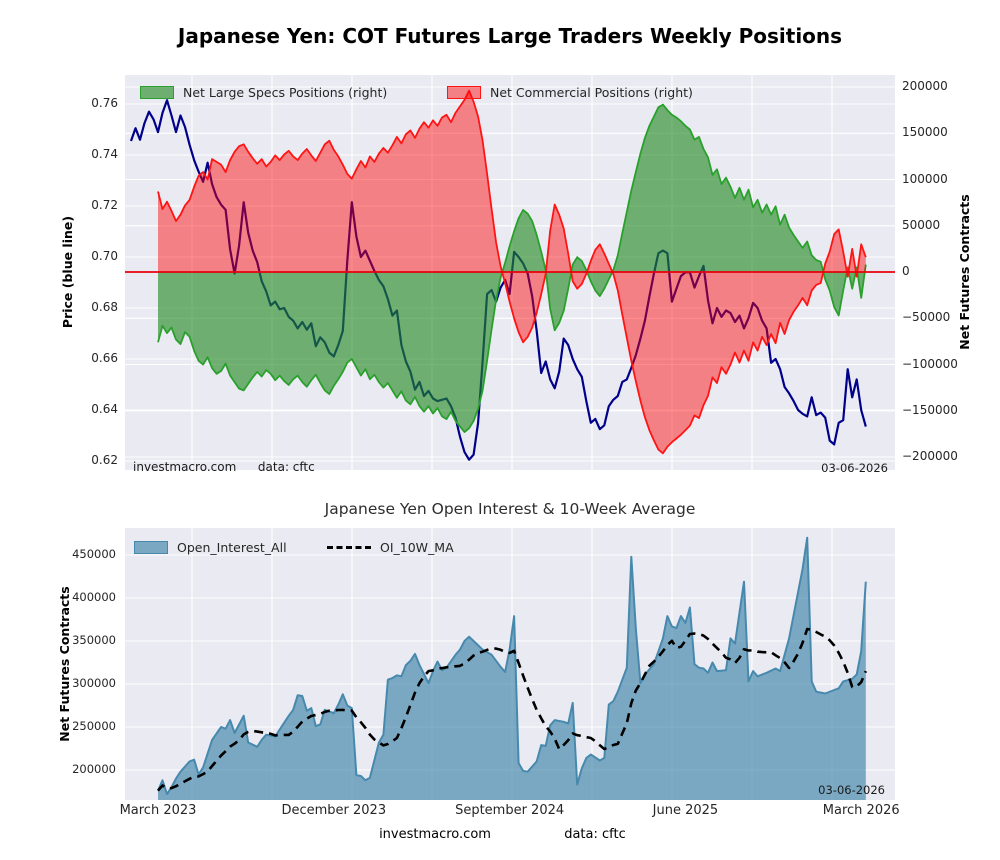  What do you see at coordinates (64, 664) in the screenshot?
I see `bottom-left-axis-label: Net Futures Contracts` at bounding box center [64, 664].